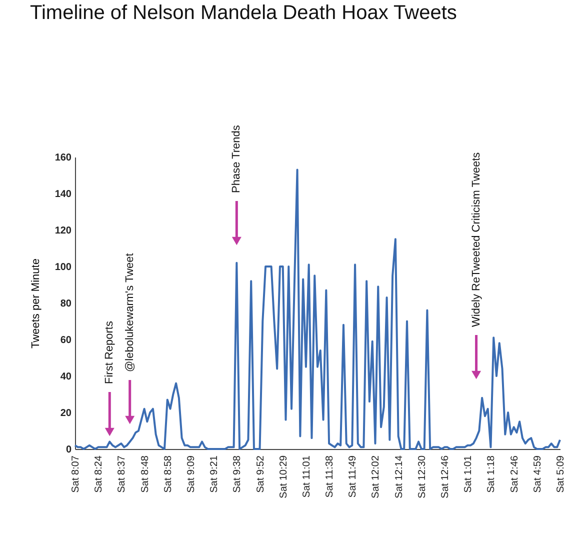 This screenshot has width=569, height=545. Describe the element at coordinates (63, 231) in the screenshot. I see `y-tick-label: 120` at that location.